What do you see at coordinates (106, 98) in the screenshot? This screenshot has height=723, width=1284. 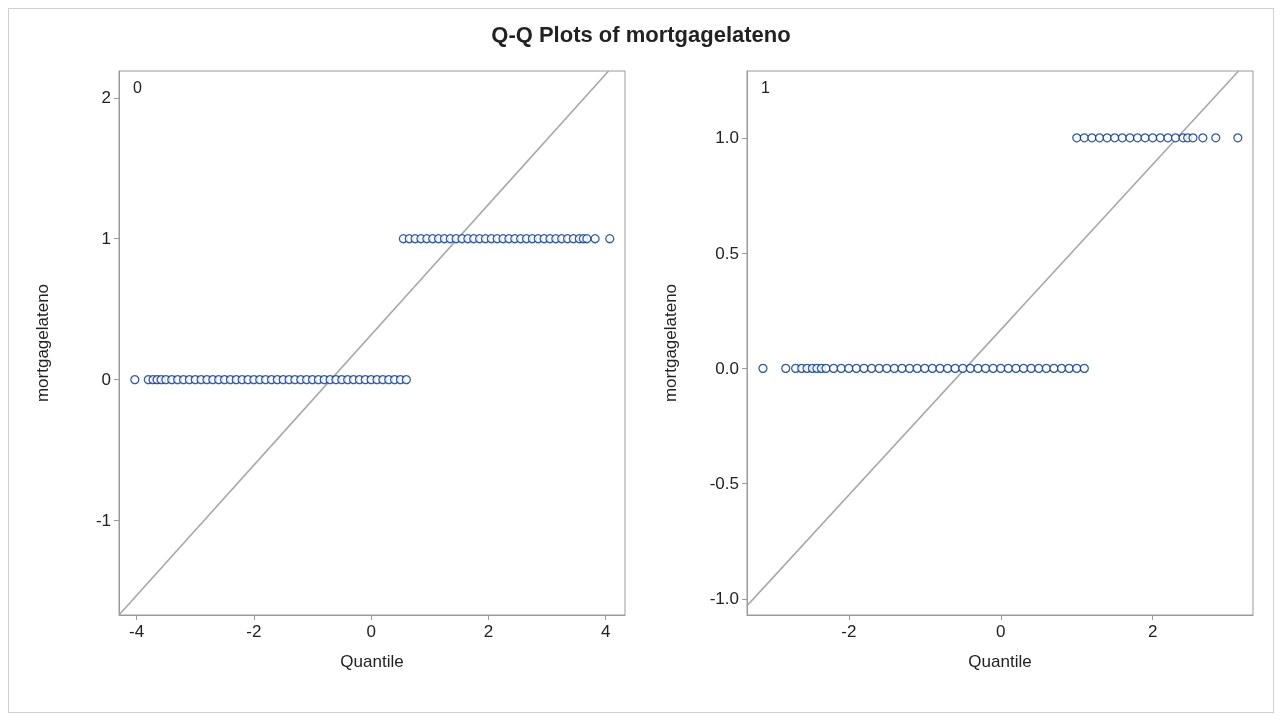 I see `y-tick-label: 2` at bounding box center [106, 98].